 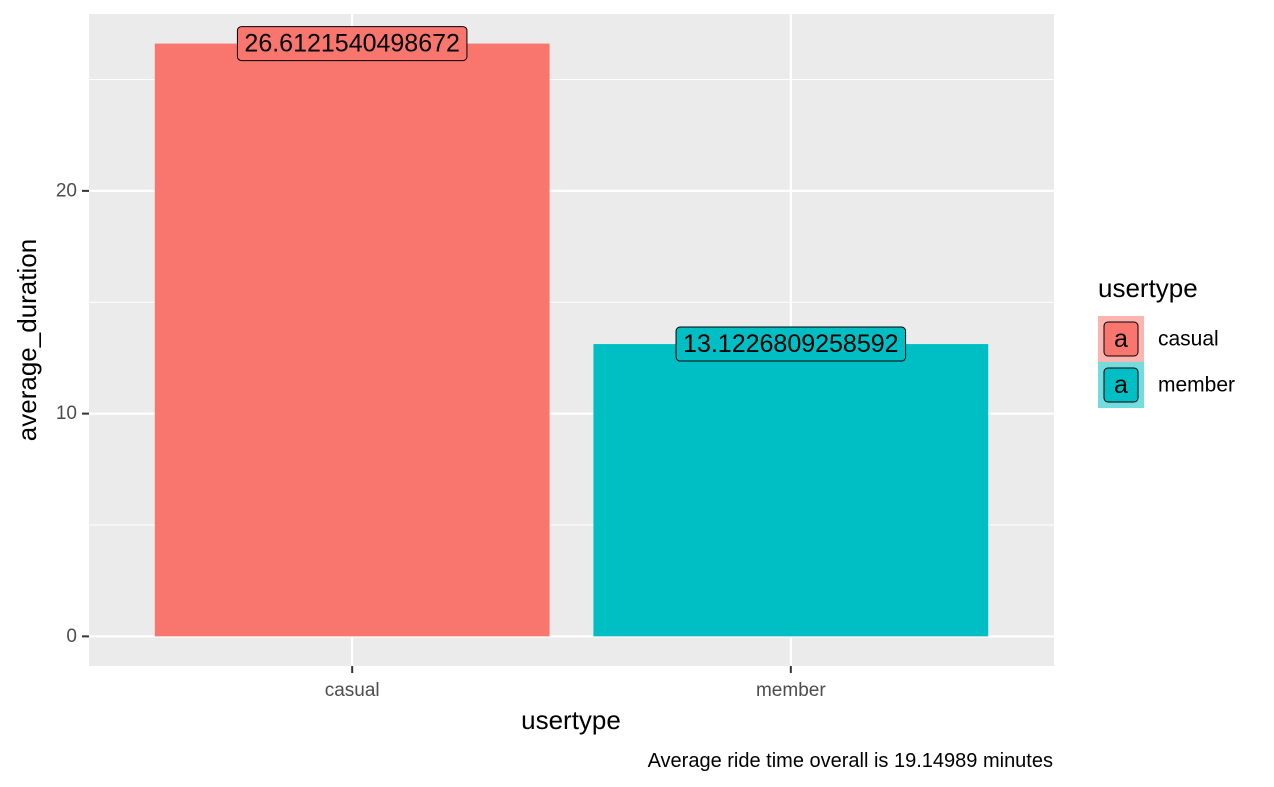 I want to click on data-label-text: 13.1226809258592, so click(x=791, y=344).